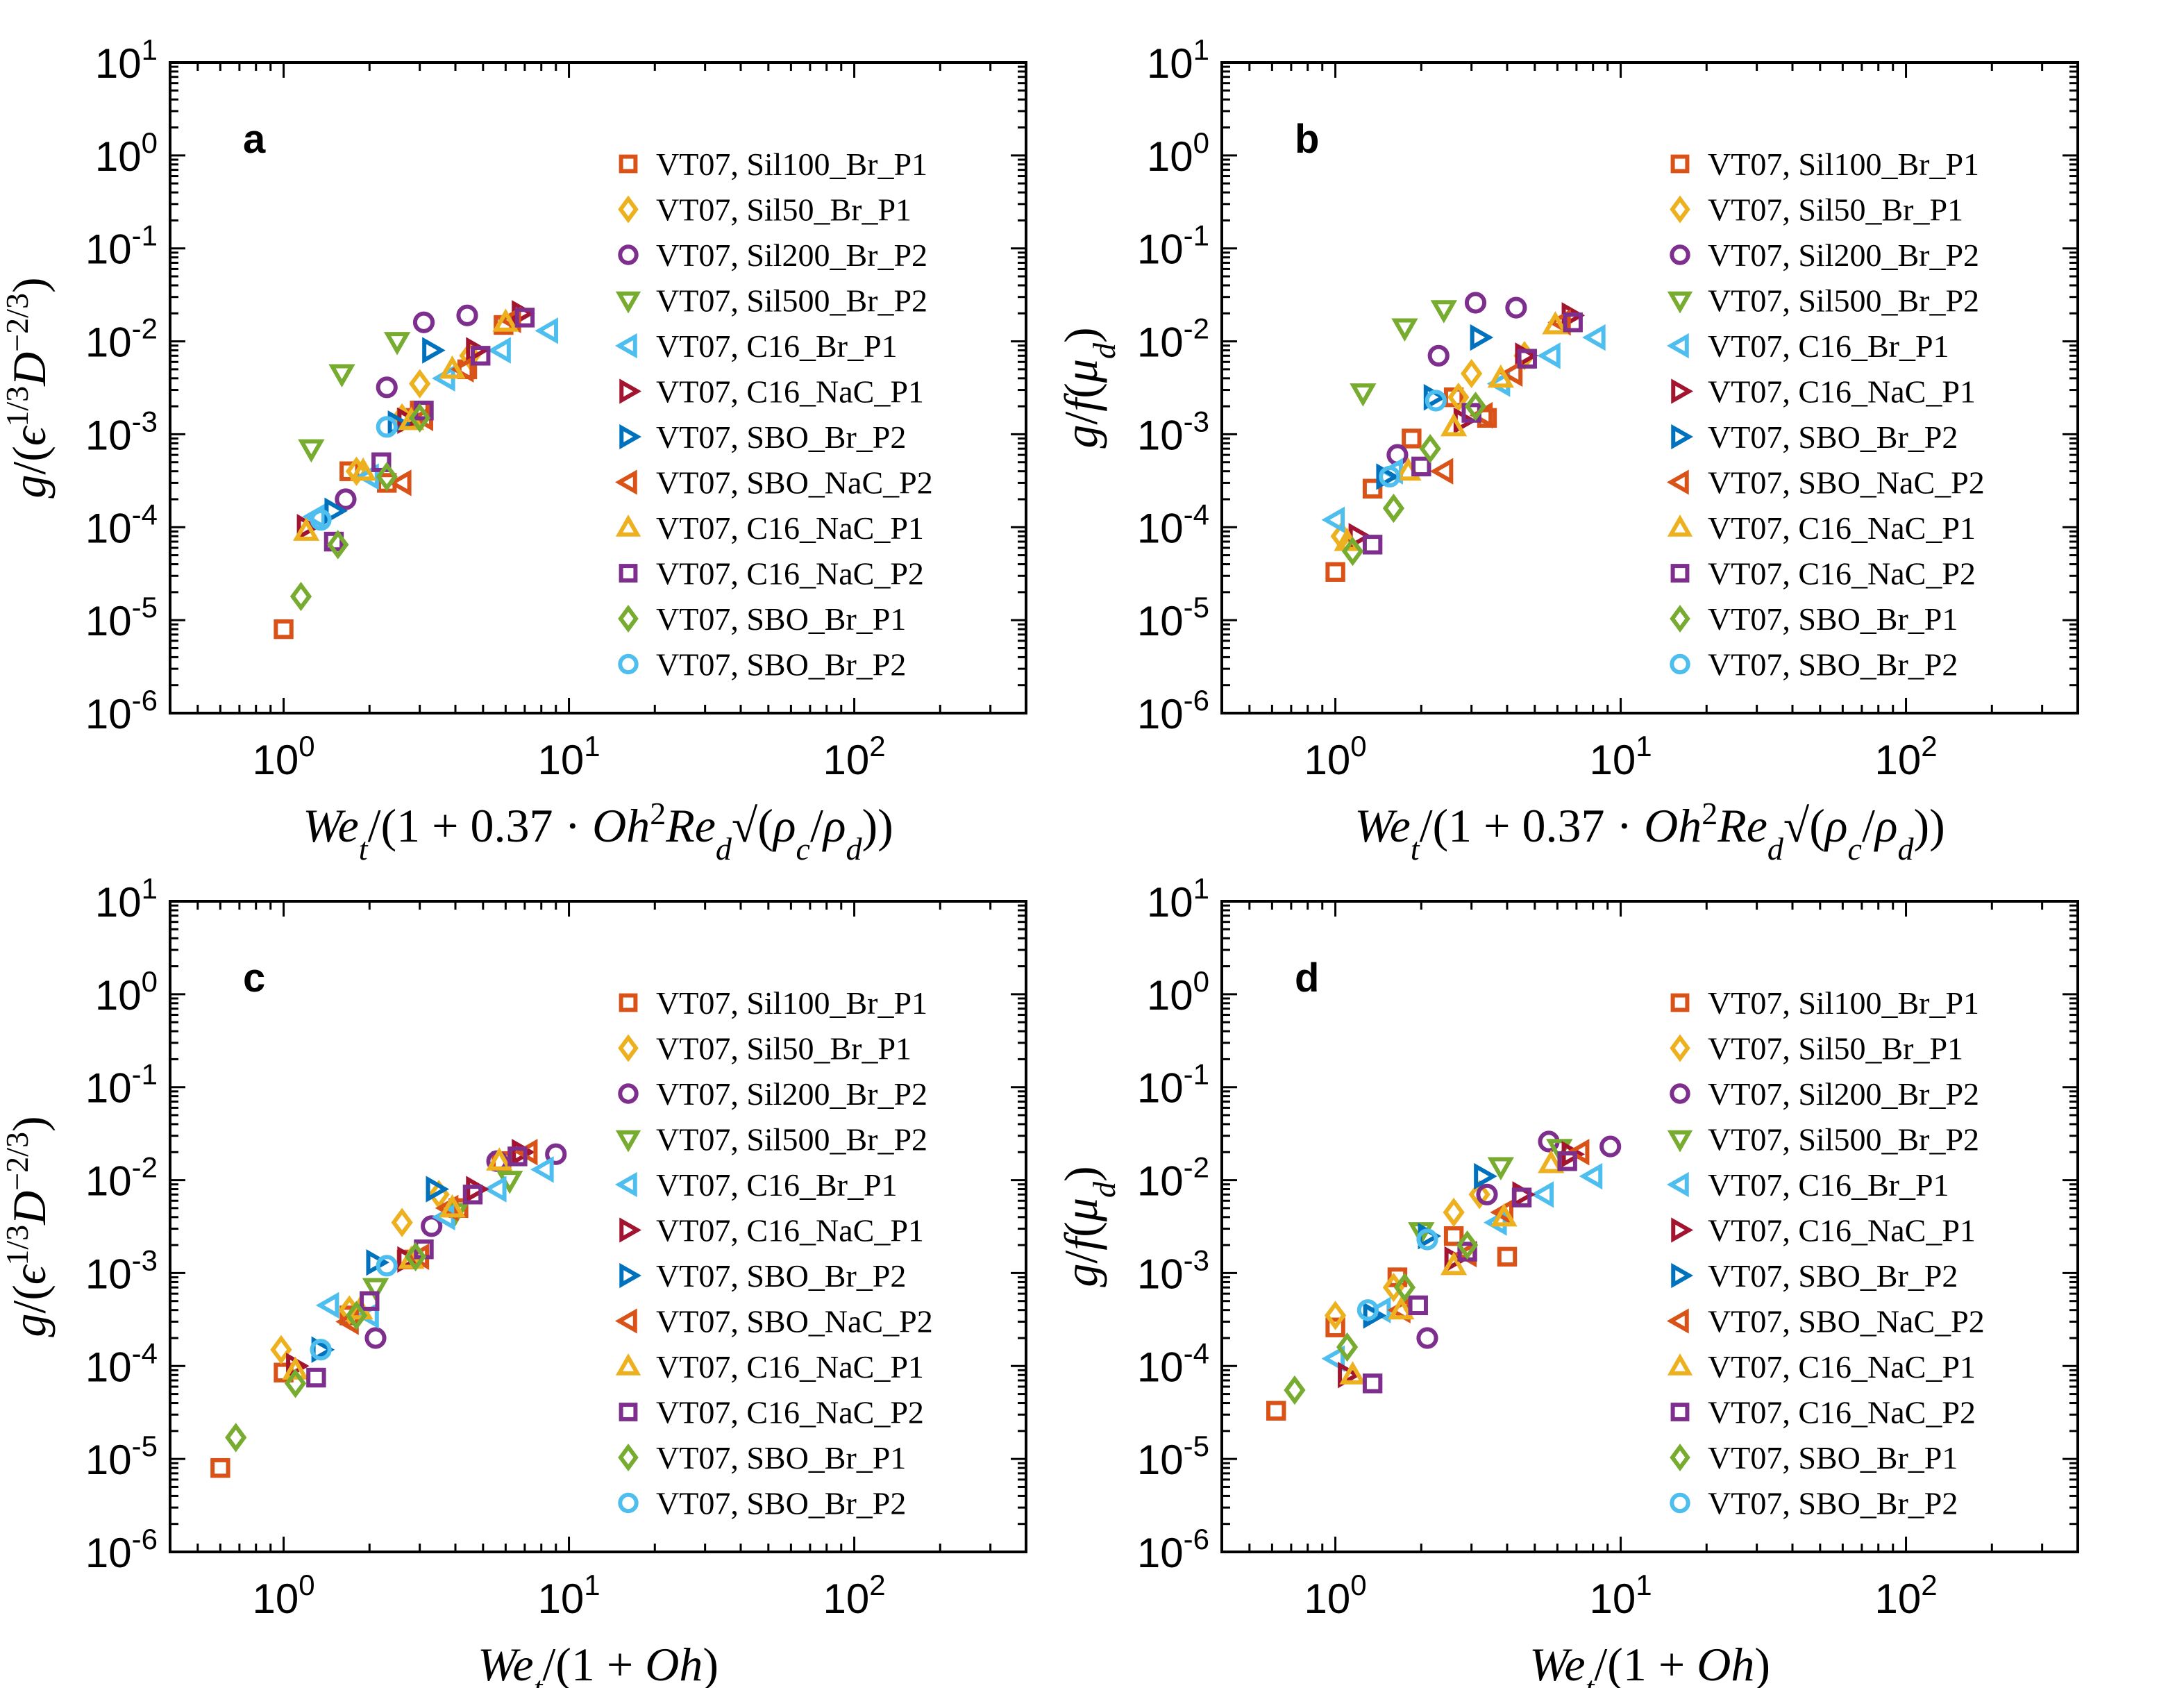 This screenshot has width=2184, height=1688. What do you see at coordinates (145, 1167) in the screenshot?
I see `tick-exponent: -2` at bounding box center [145, 1167].